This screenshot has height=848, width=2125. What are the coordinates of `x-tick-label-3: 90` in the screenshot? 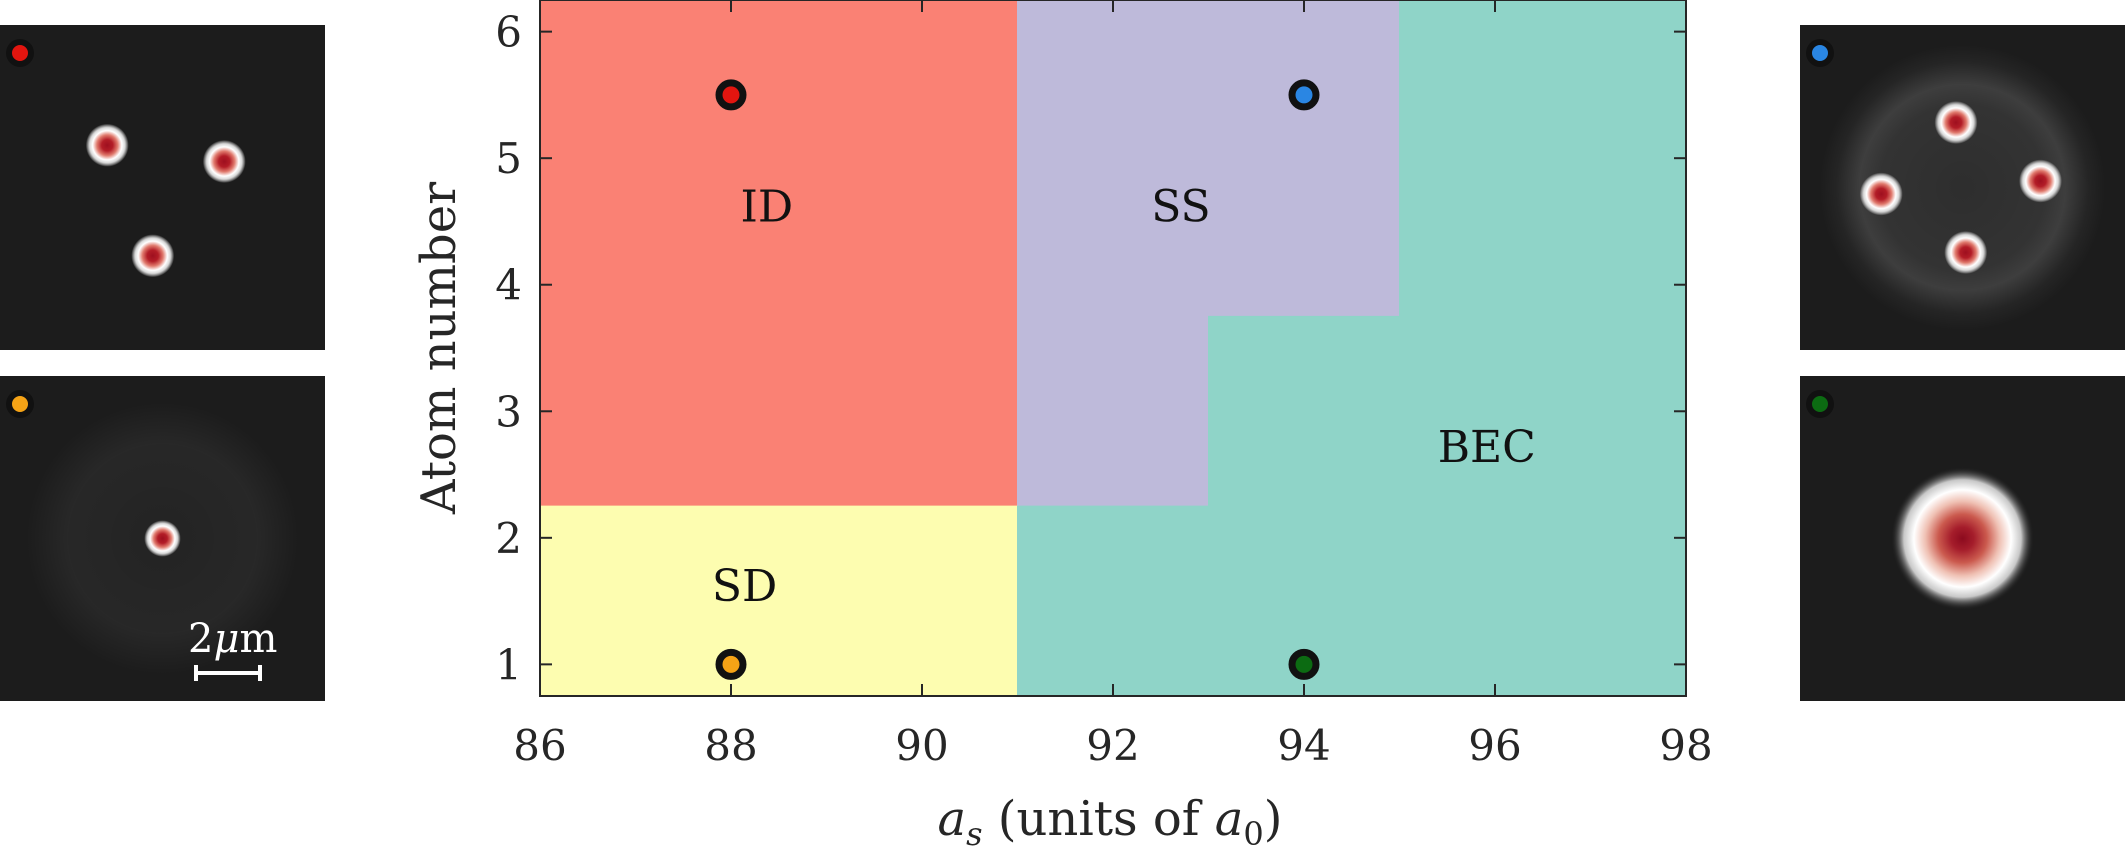 It's located at (921, 745).